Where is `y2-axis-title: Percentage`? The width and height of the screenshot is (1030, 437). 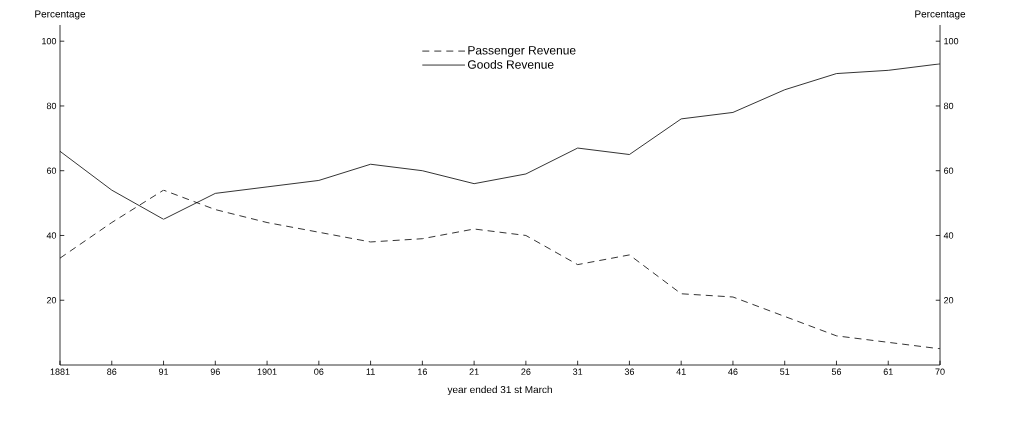
y2-axis-title: Percentage is located at coordinates (940, 15).